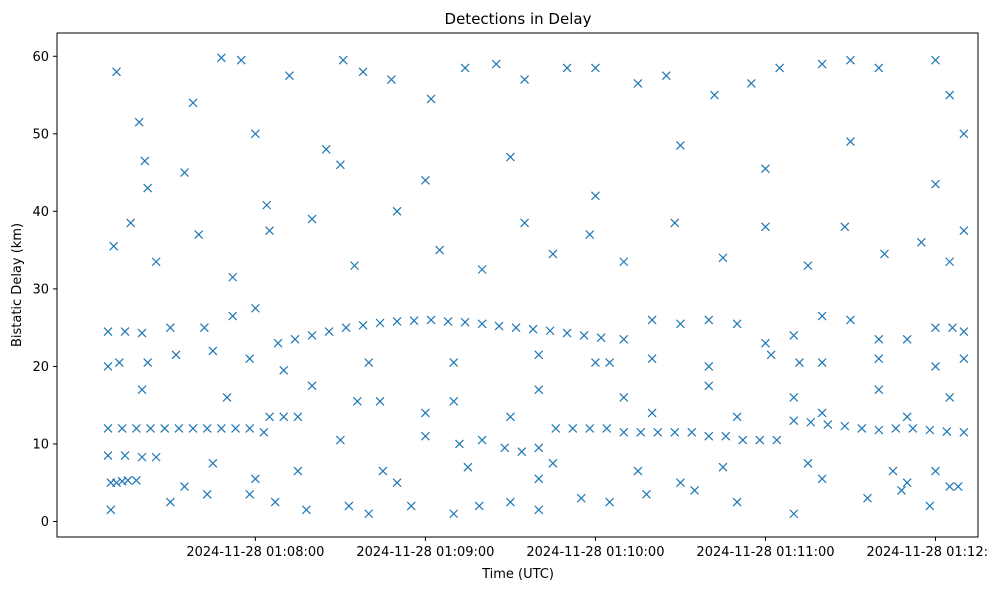 The width and height of the screenshot is (989, 590). What do you see at coordinates (40, 134) in the screenshot?
I see `y-tick-label: 50` at bounding box center [40, 134].